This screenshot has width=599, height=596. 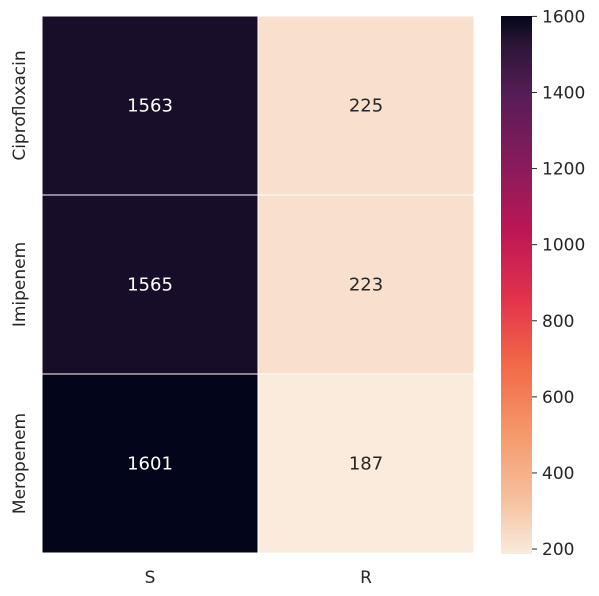 I want to click on x-tick-label: R, so click(x=366, y=578).